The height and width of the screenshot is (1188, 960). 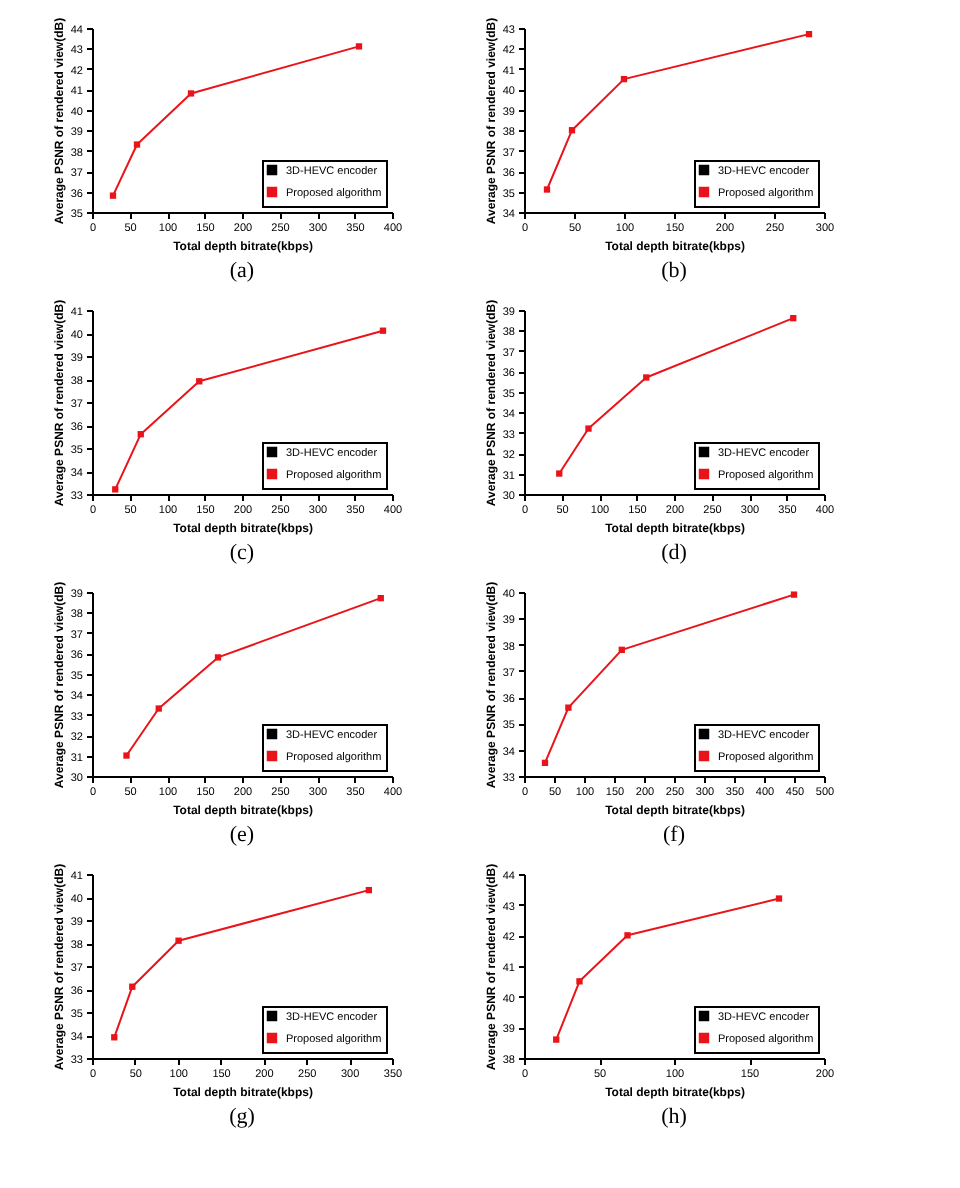 I want to click on text: (h), so click(x=674, y=1117).